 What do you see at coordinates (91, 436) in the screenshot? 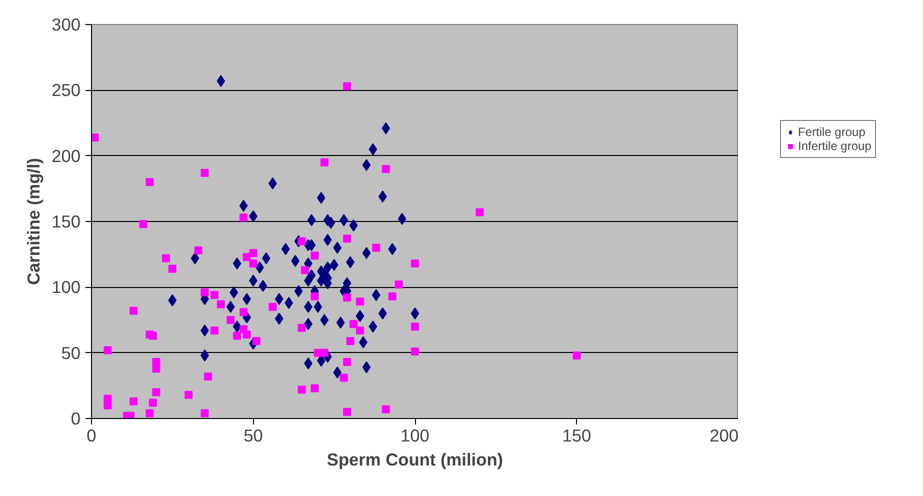
I see `x-tick-label: 0` at bounding box center [91, 436].